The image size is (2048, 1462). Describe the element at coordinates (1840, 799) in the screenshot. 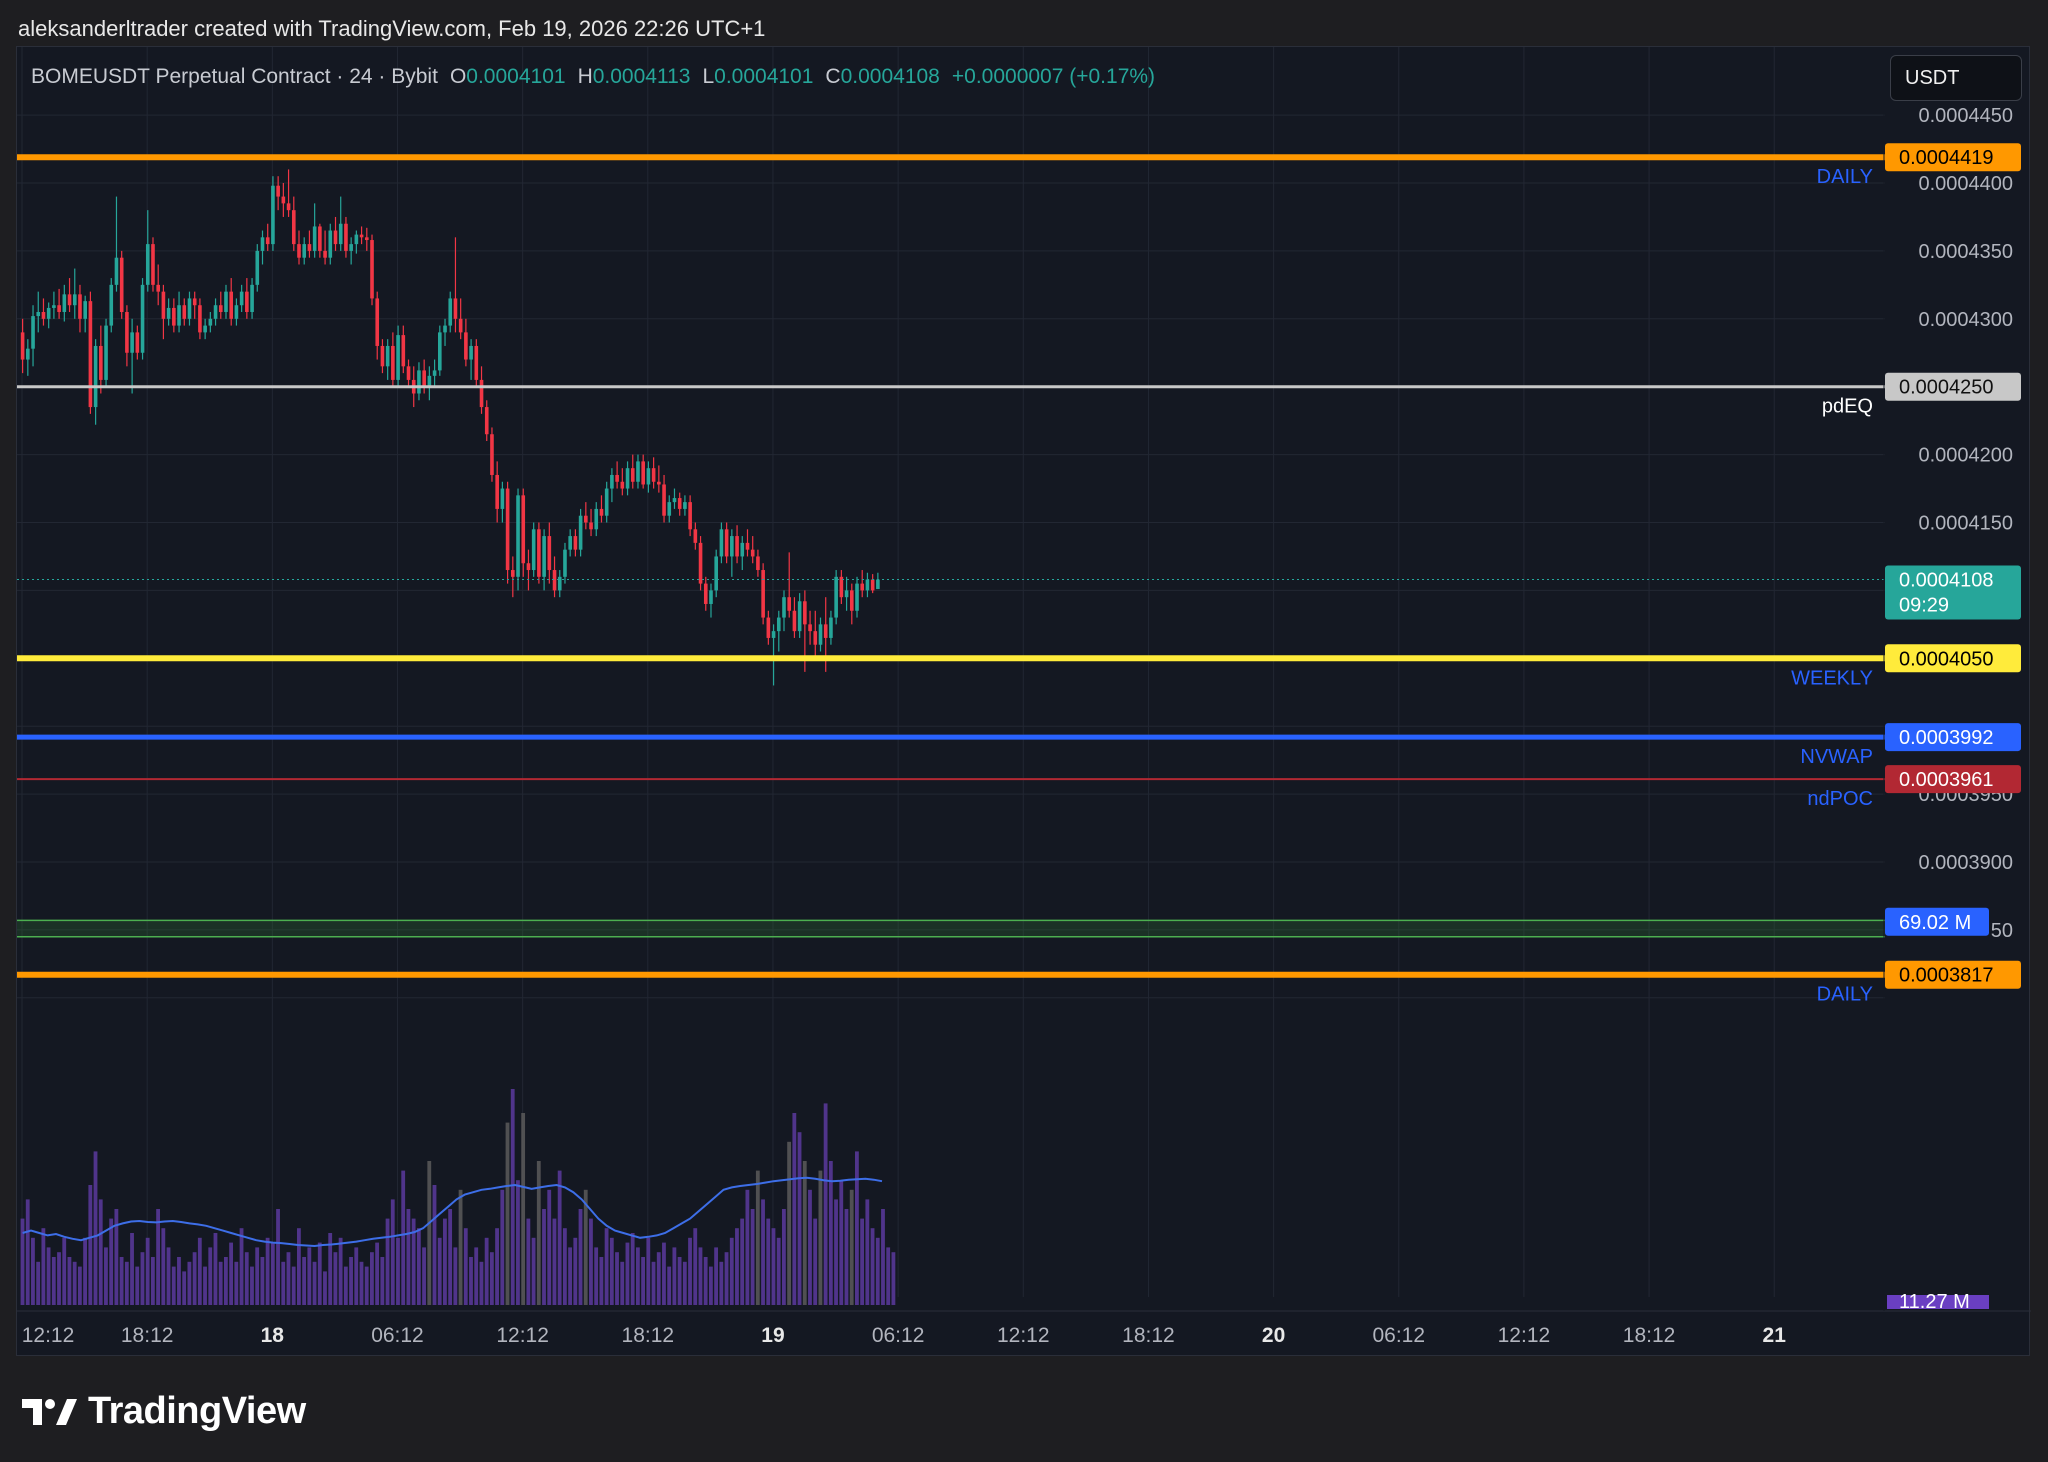

I see `level-tag-ndpoc: ndPOC` at that location.